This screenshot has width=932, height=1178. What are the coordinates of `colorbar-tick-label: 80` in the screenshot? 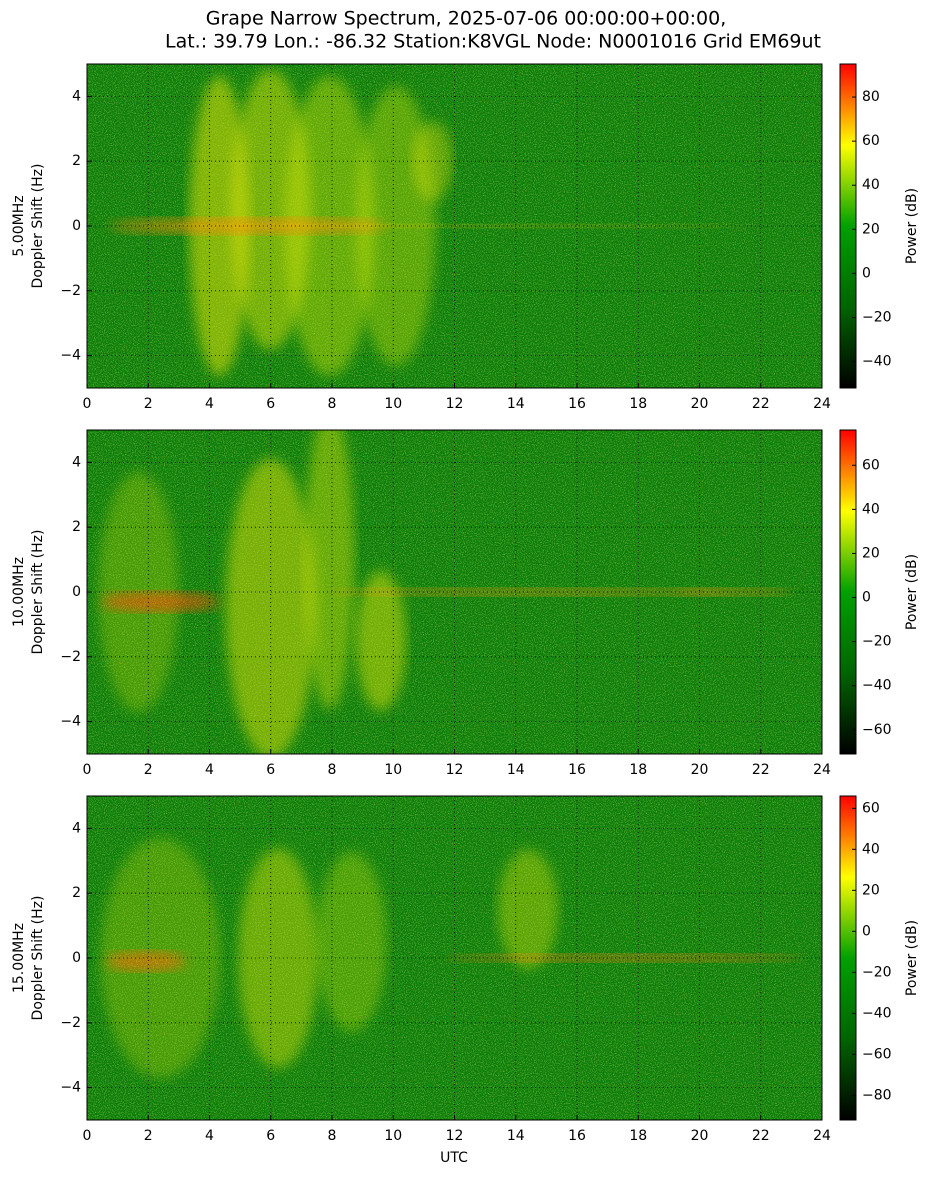 It's located at (871, 97).